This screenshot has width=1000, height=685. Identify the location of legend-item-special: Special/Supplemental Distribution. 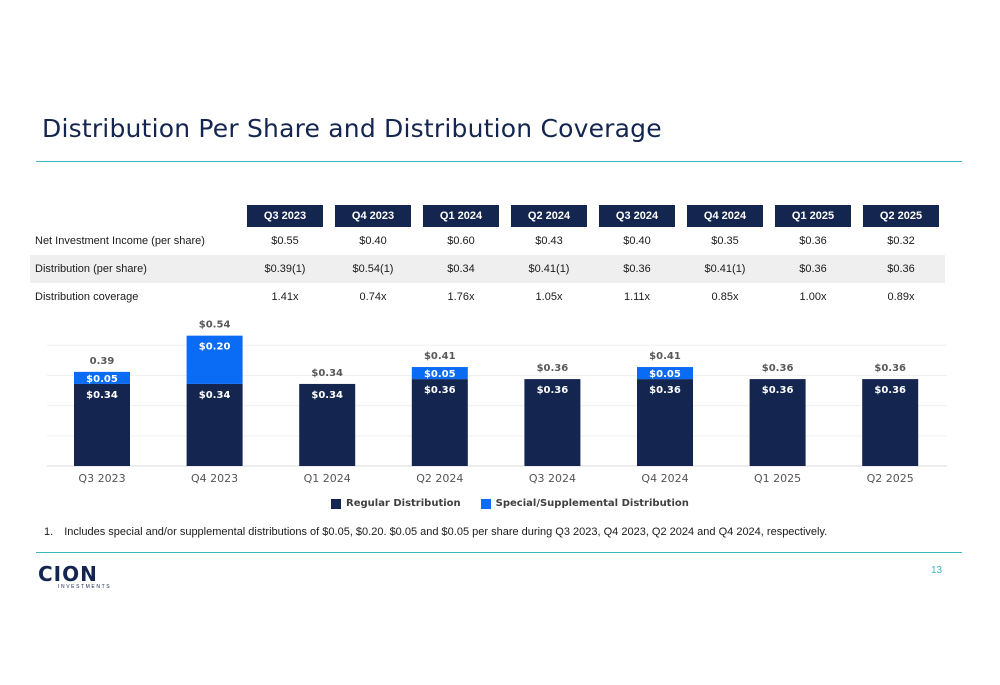
(584, 503).